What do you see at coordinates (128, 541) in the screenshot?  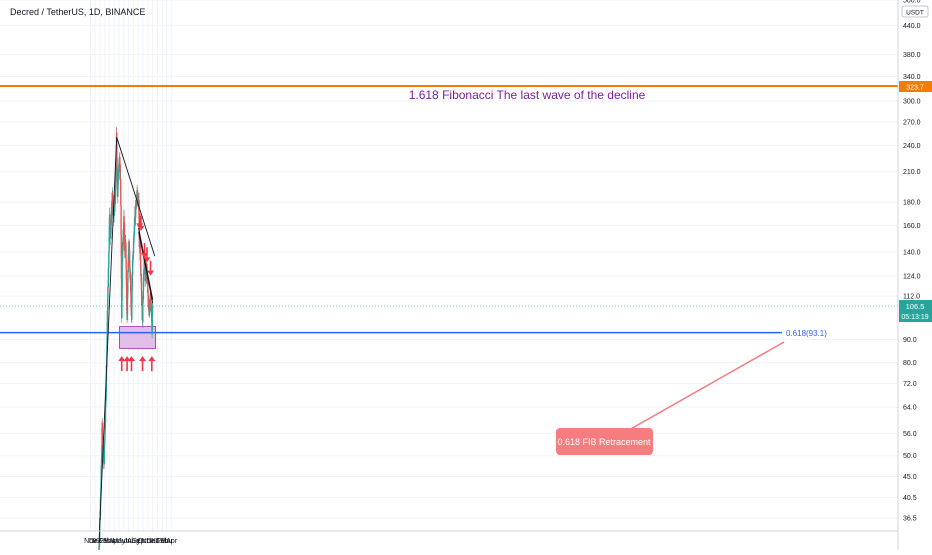 I see `time-tick-label: Jul` at bounding box center [128, 541].